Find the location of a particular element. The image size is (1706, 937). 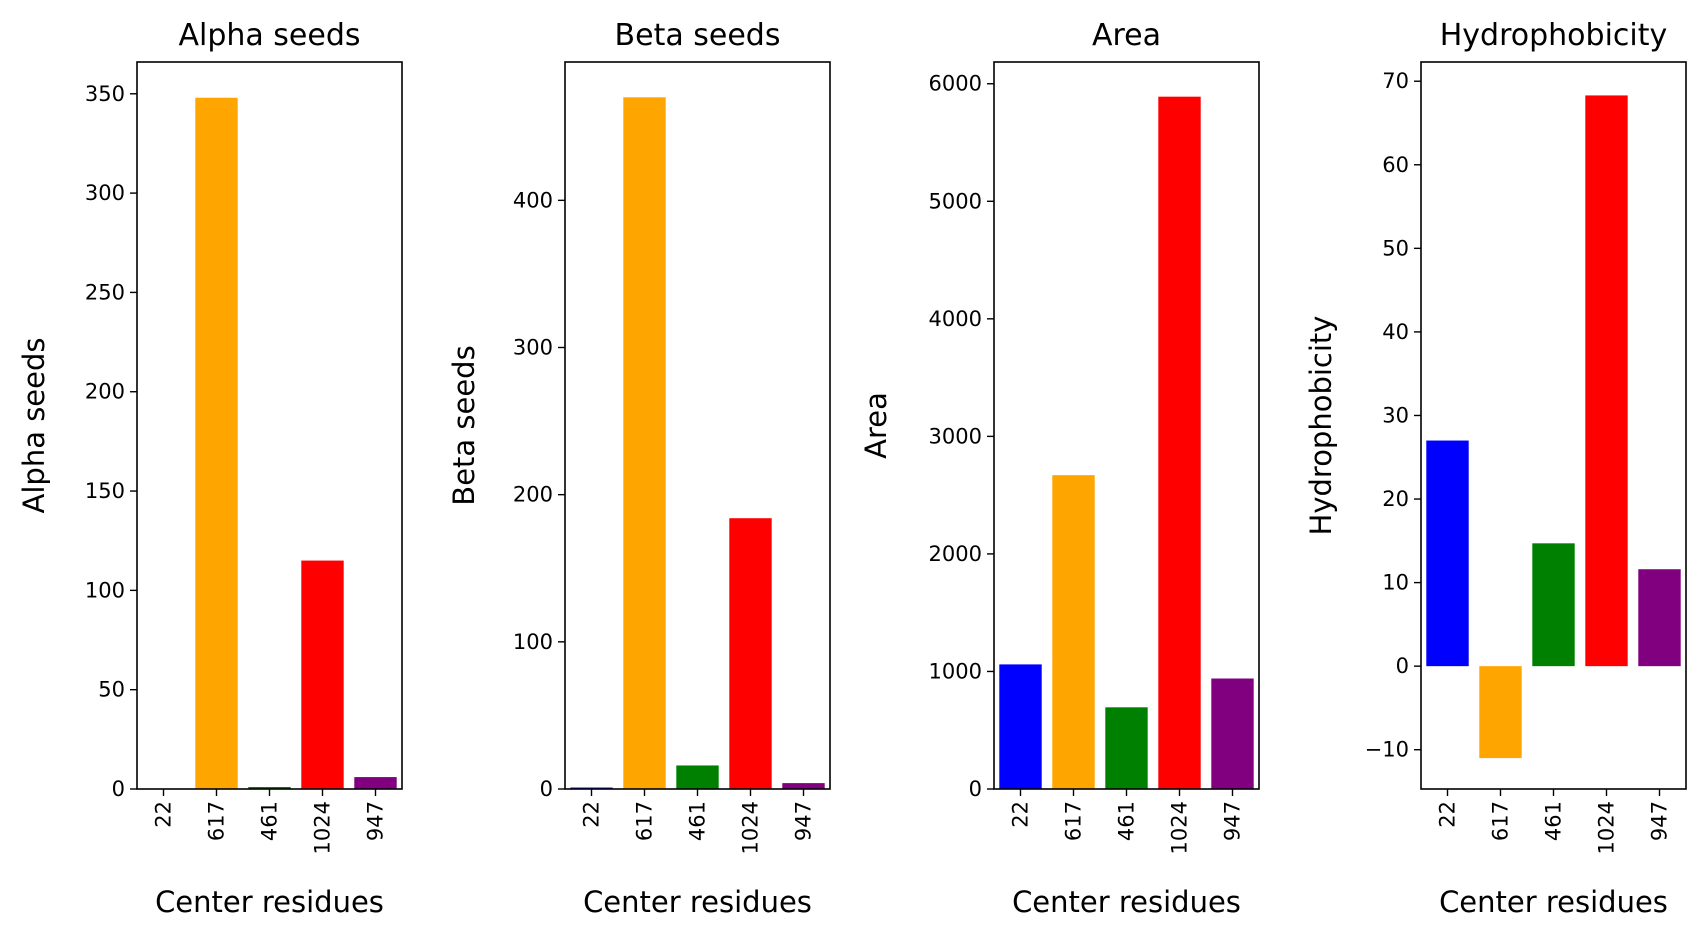

y-axis-label: Alpha seeds is located at coordinates (34, 426).